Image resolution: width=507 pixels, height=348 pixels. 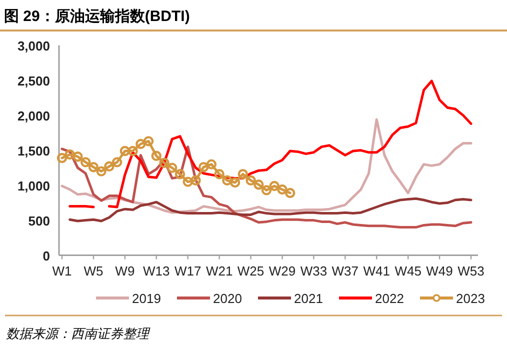 I want to click on chart-title: 图 29：原油运输指数(BDTI), so click(x=97, y=16).